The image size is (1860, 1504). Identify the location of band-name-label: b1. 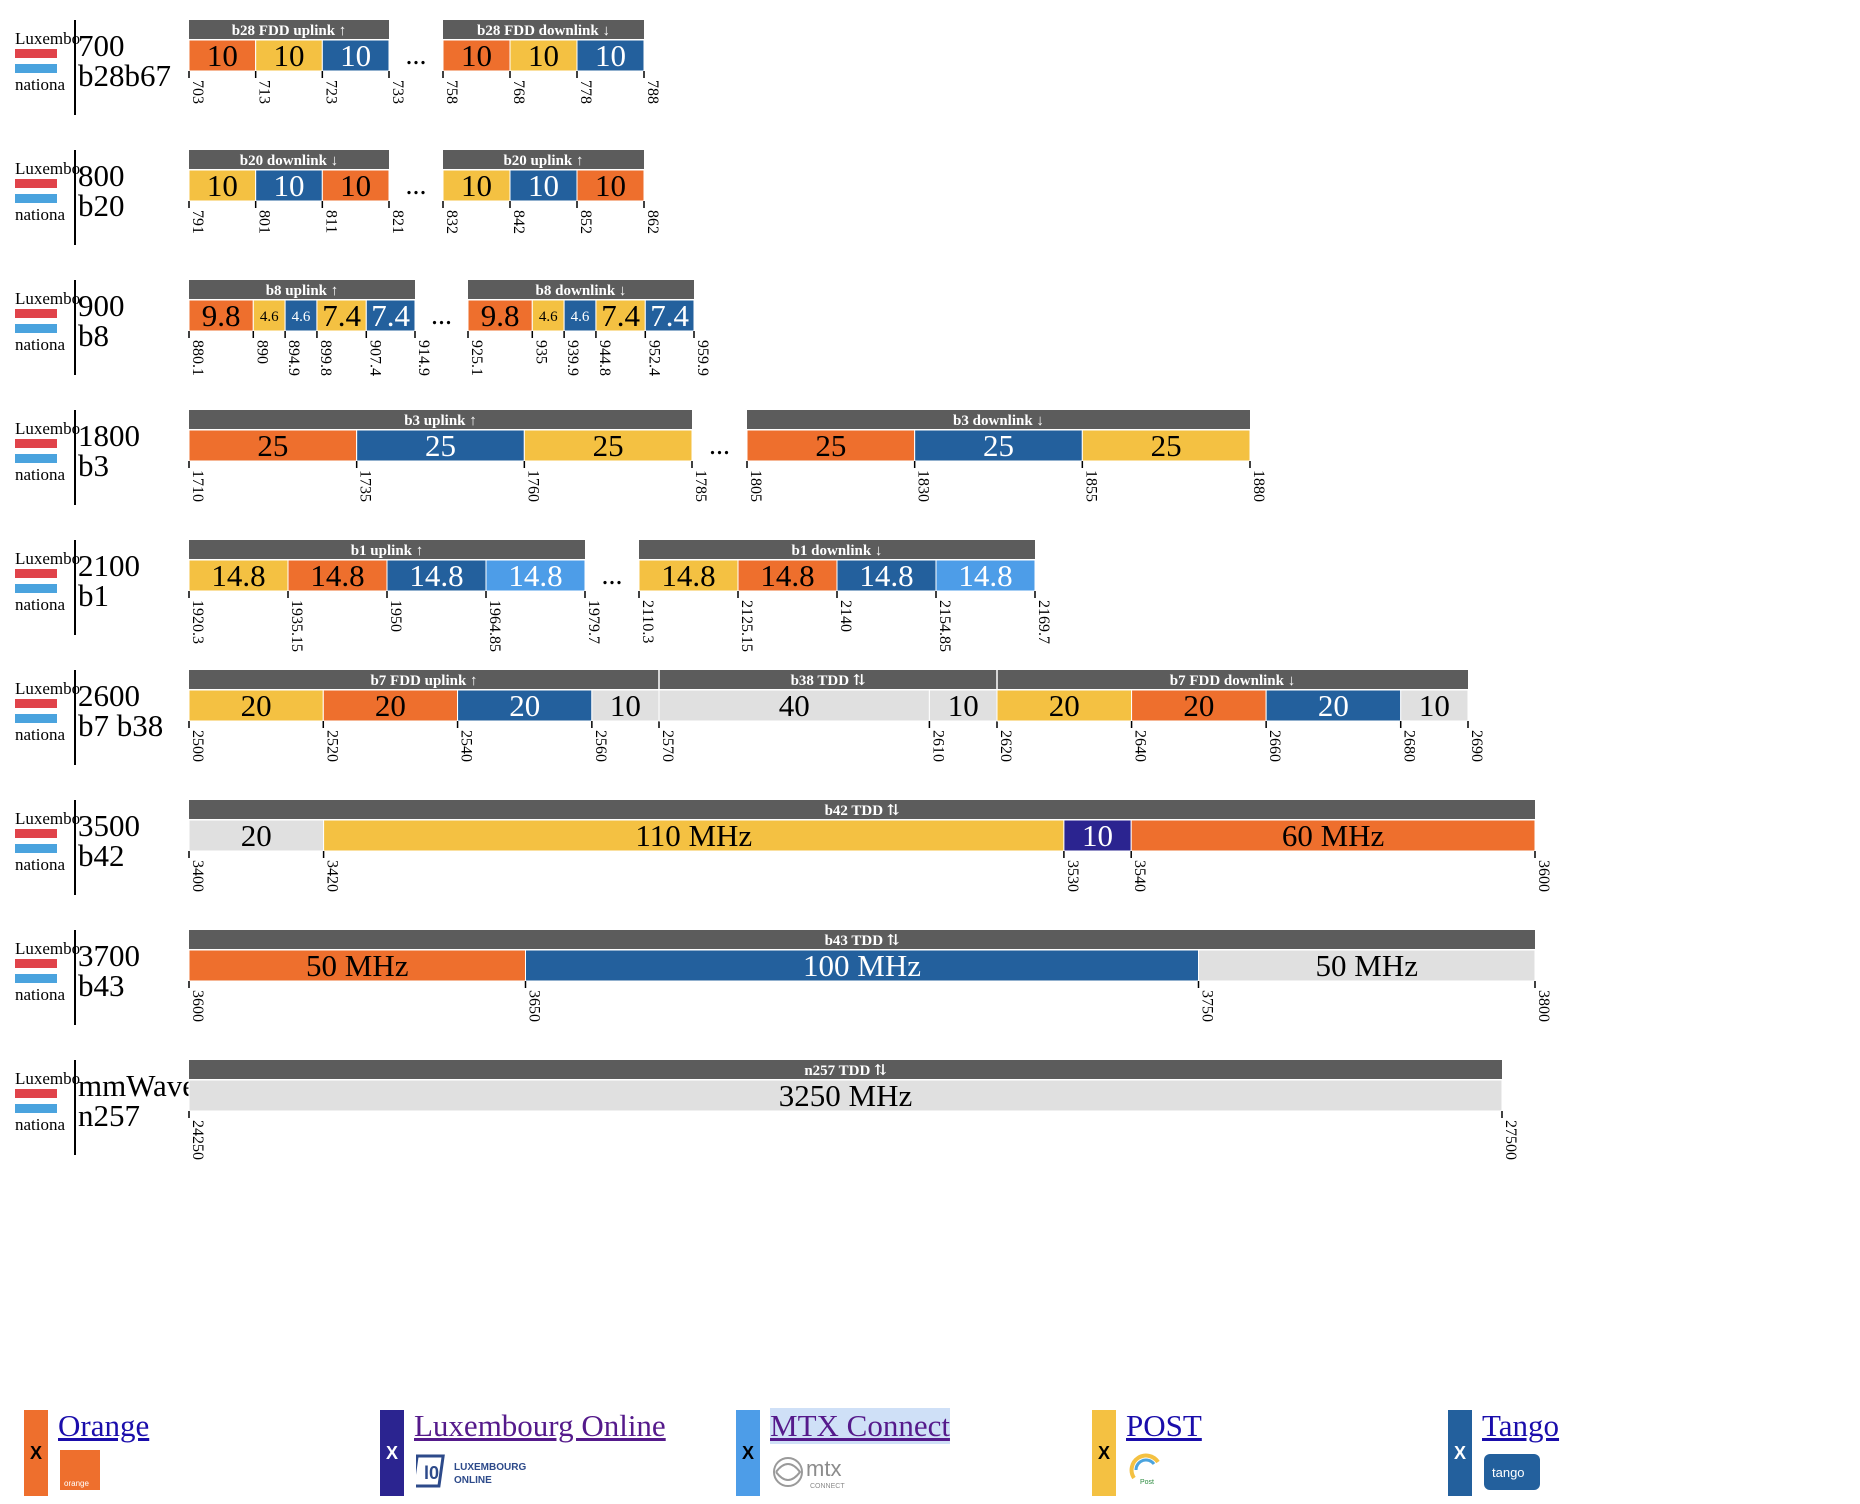
(93, 595).